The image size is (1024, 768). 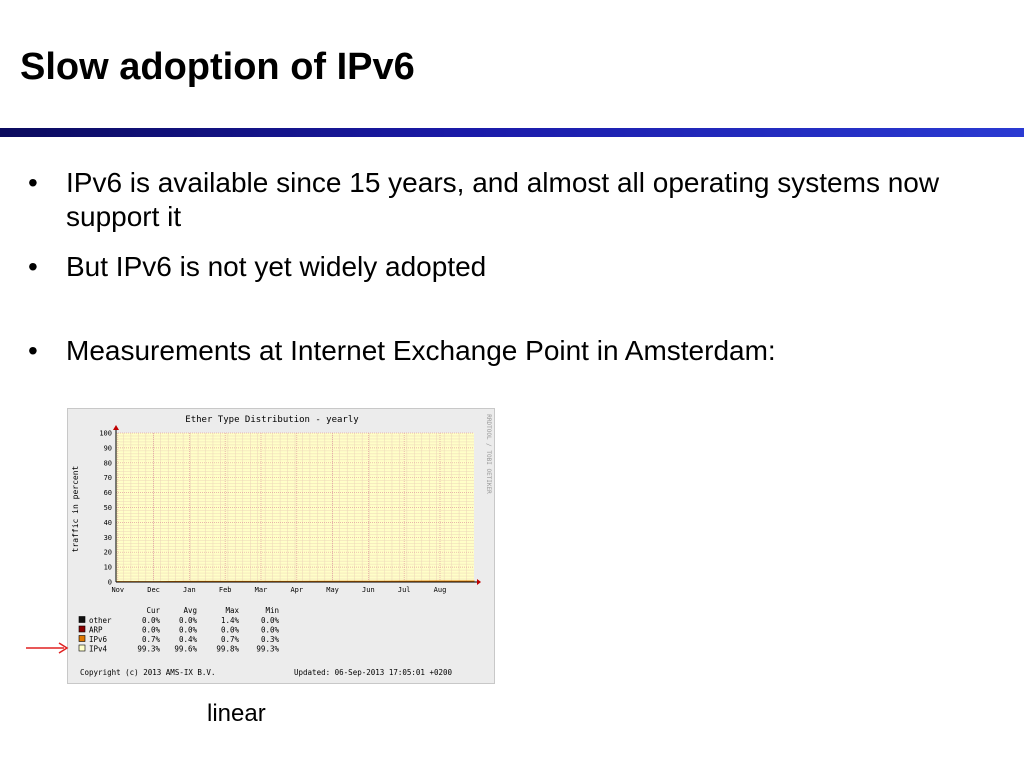 I want to click on x-tick-label: Nov, so click(x=117, y=590).